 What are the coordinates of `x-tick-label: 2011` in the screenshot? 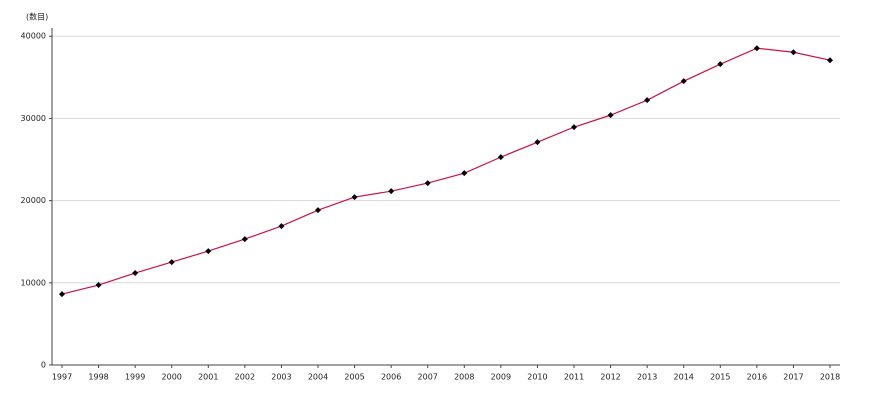 It's located at (574, 377).